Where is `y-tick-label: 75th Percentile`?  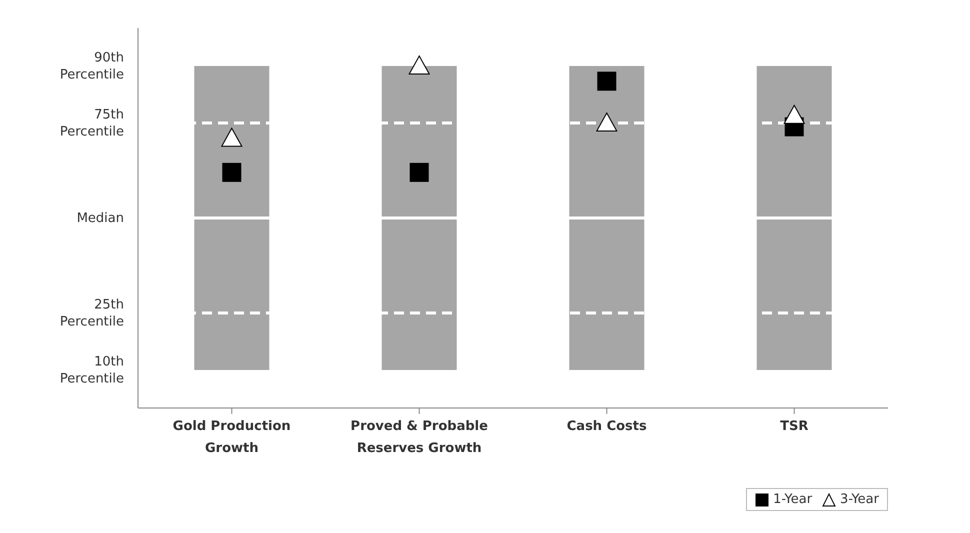 y-tick-label: 75th Percentile is located at coordinates (92, 123).